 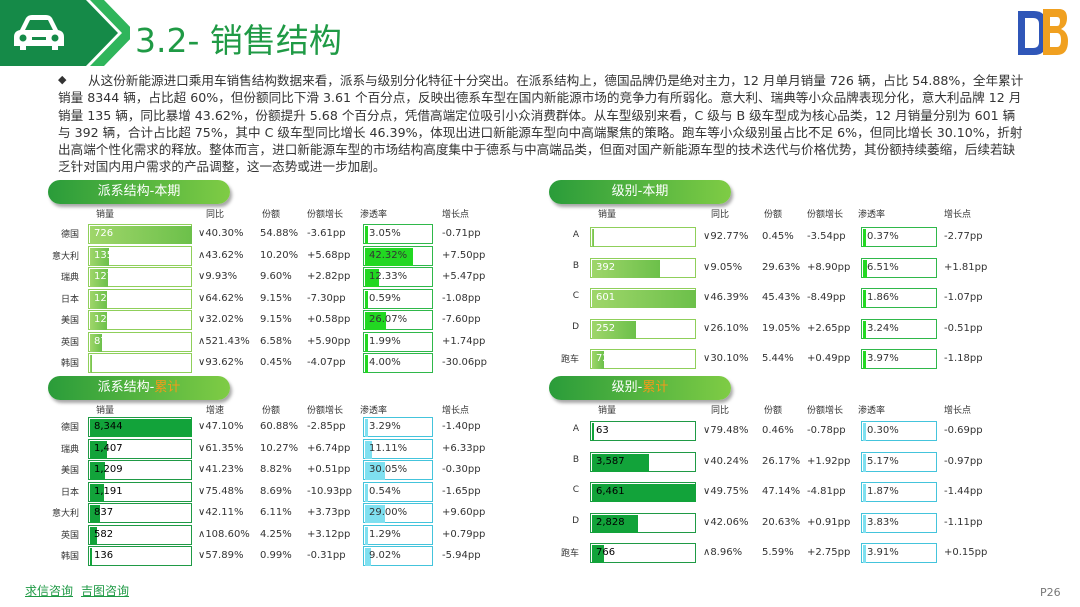 I want to click on page-number: P26, so click(x=1050, y=592).